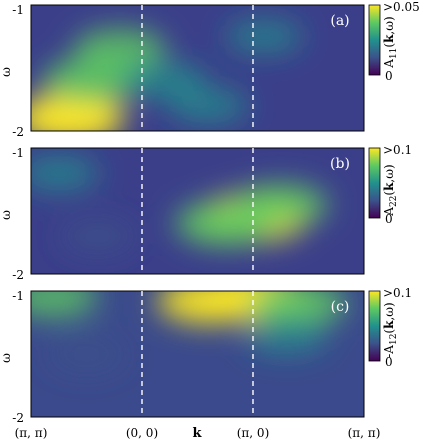 The image size is (436, 443). Describe the element at coordinates (340, 164) in the screenshot. I see `panel-label: (b)` at that location.